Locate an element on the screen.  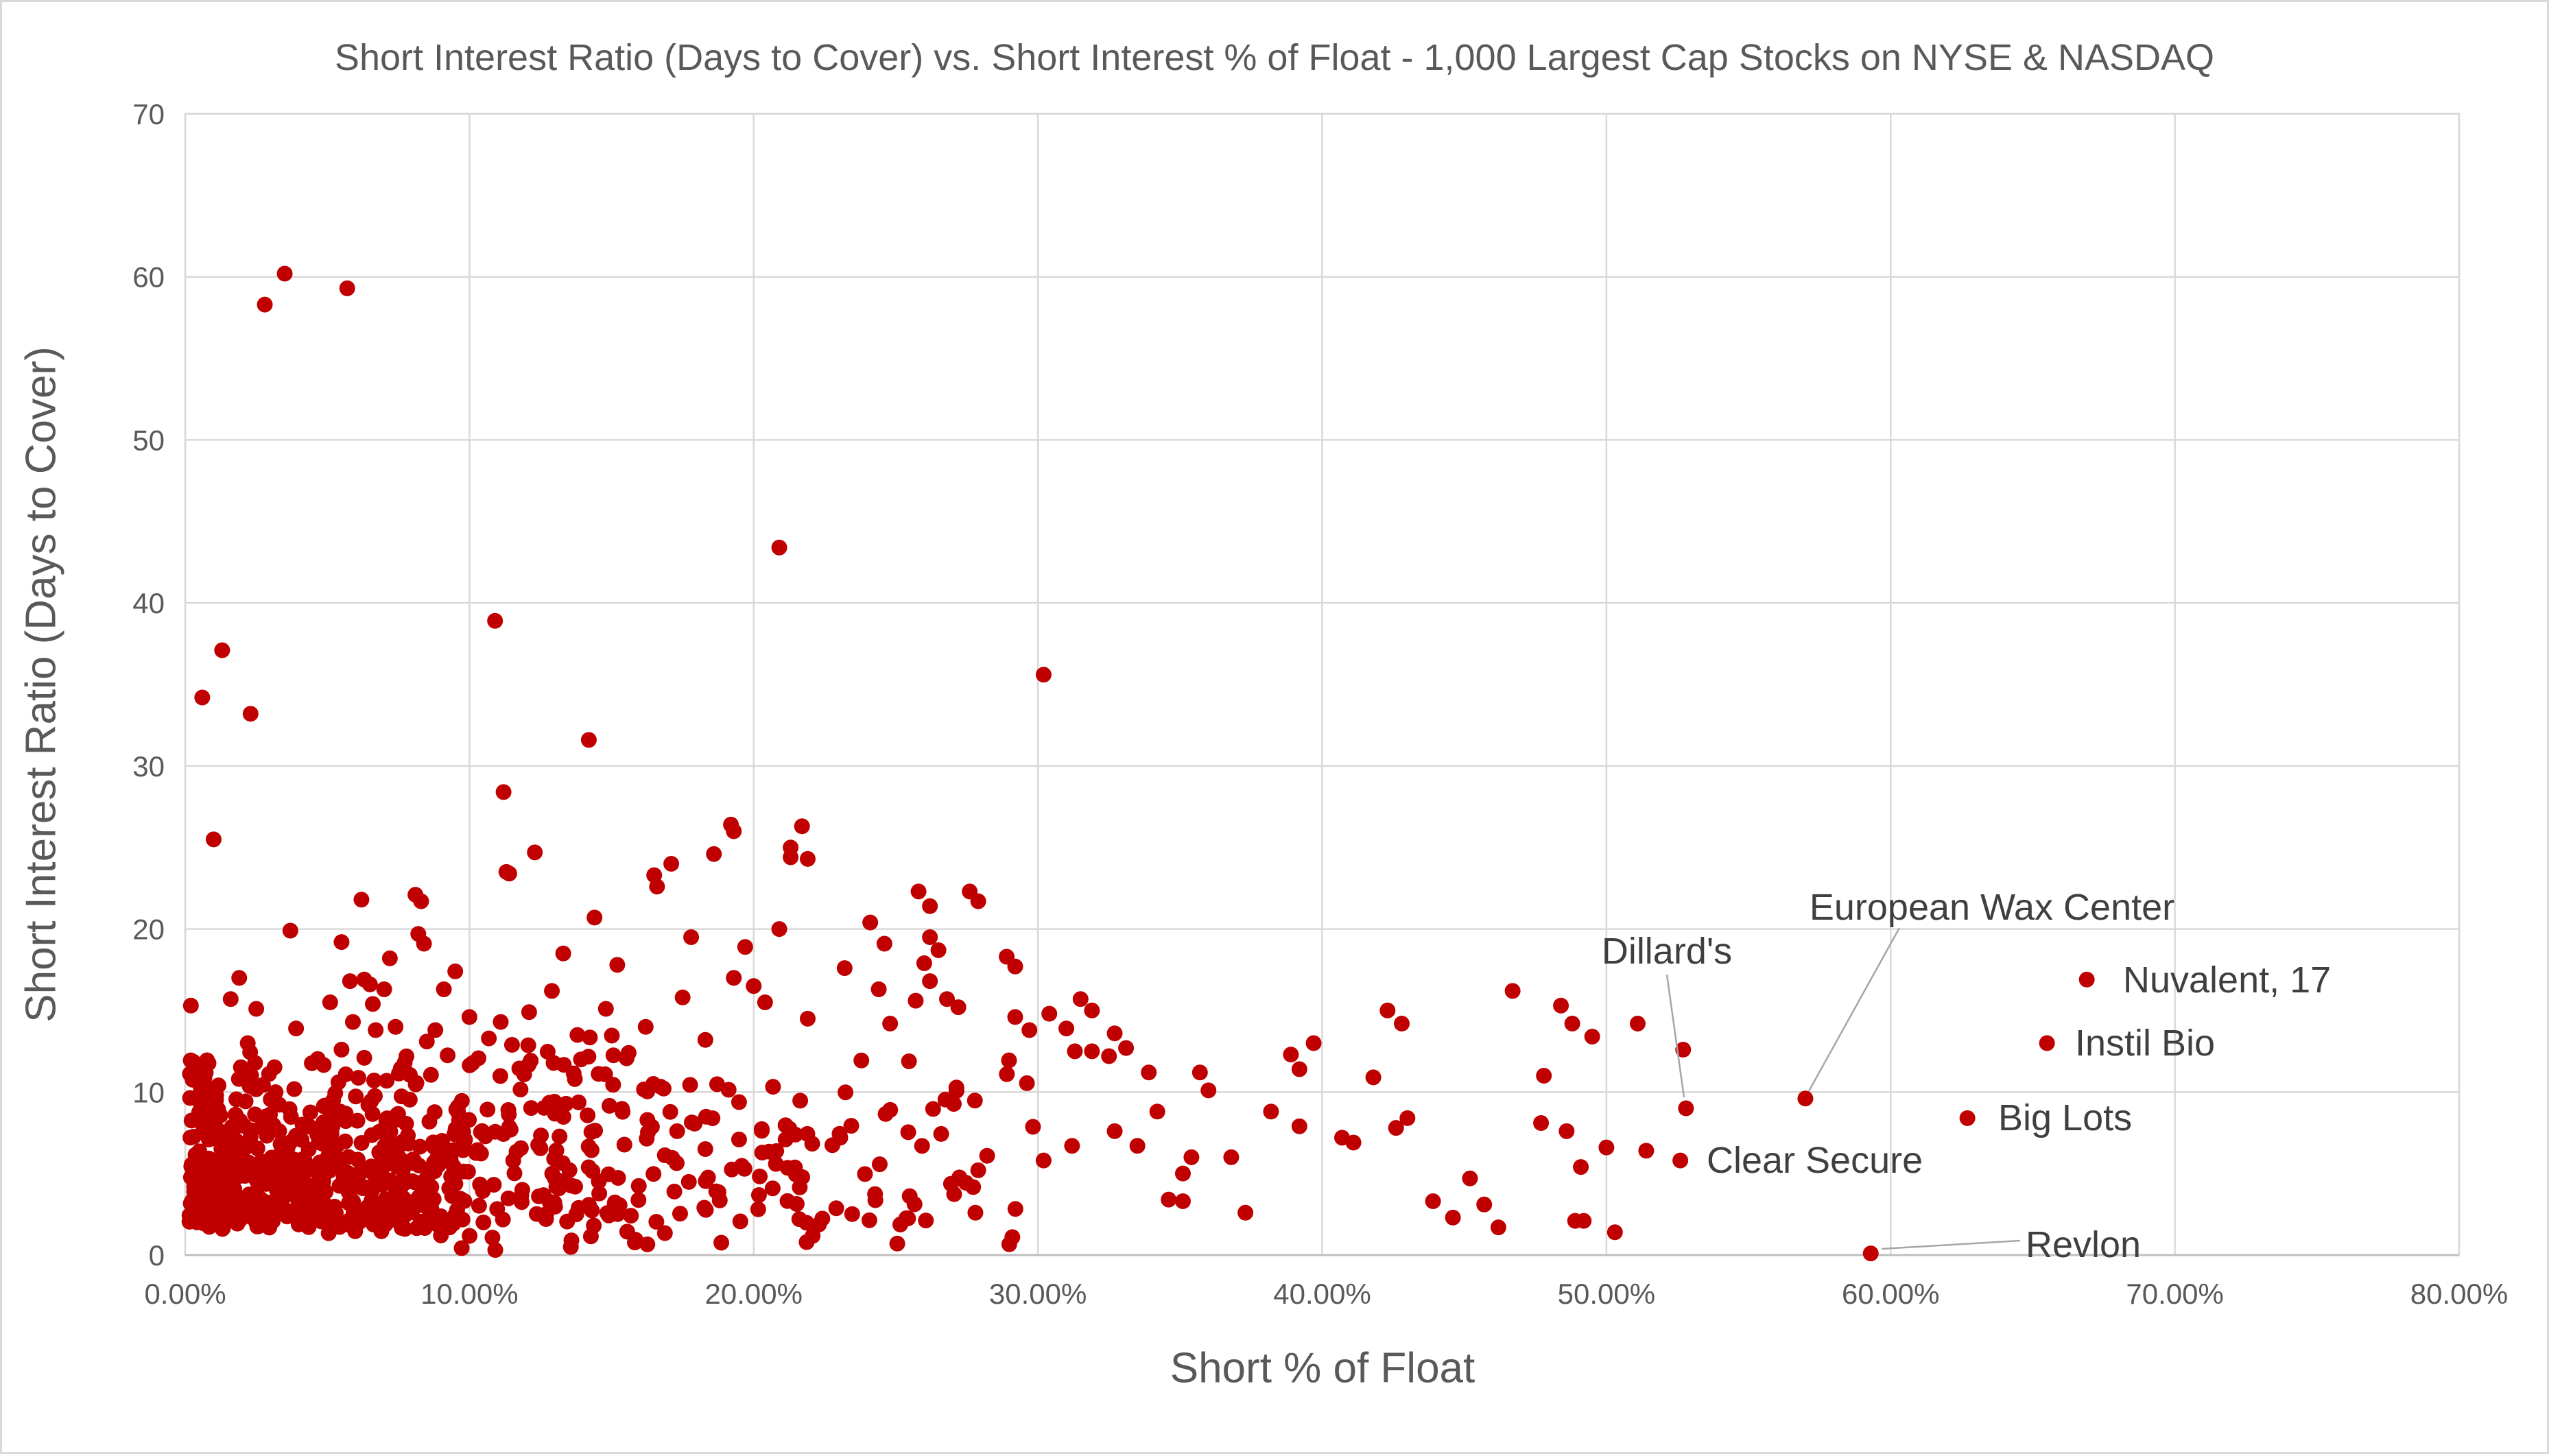
x-tick-label: 60.00% is located at coordinates (1890, 1294).